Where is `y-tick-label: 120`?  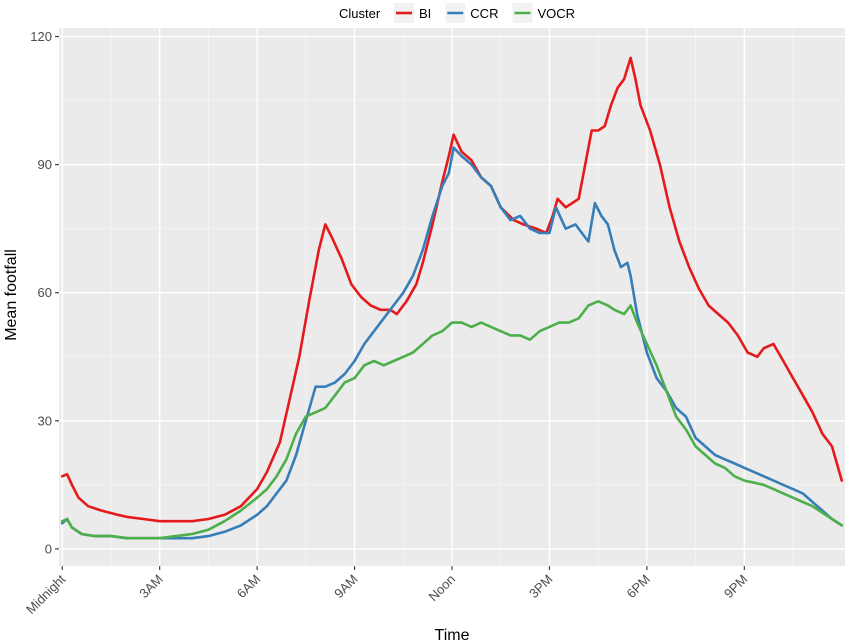
y-tick-label: 120 is located at coordinates (41, 36).